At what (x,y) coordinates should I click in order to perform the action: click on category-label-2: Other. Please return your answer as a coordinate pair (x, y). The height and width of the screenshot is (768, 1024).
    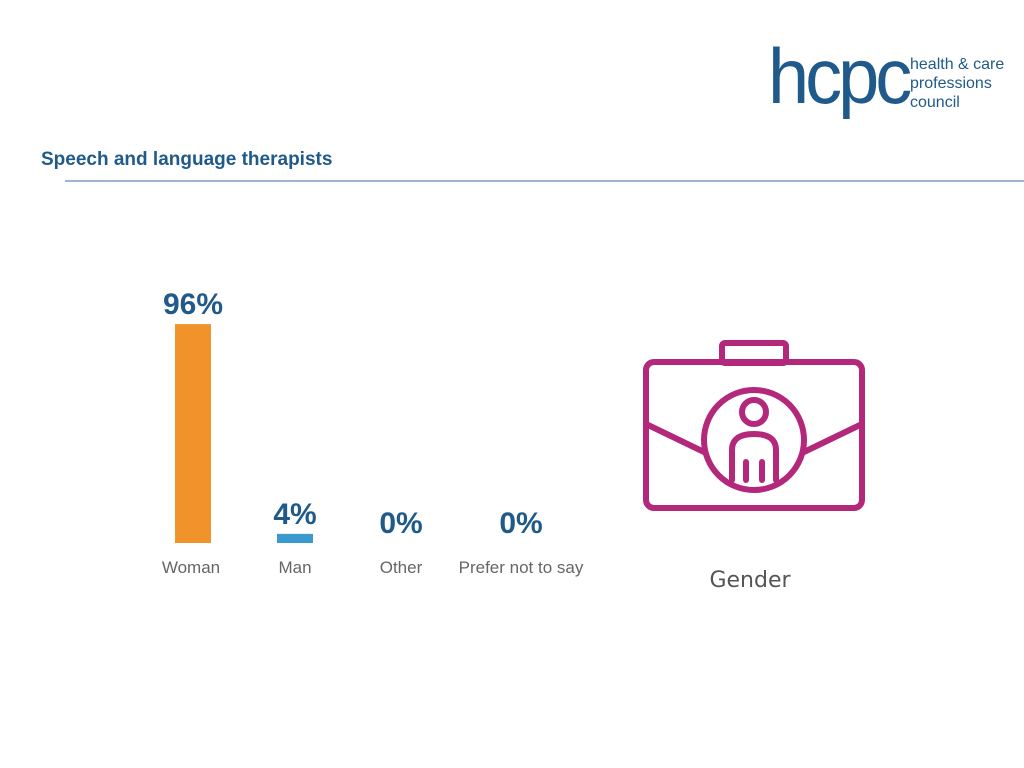
    Looking at the image, I should click on (401, 567).